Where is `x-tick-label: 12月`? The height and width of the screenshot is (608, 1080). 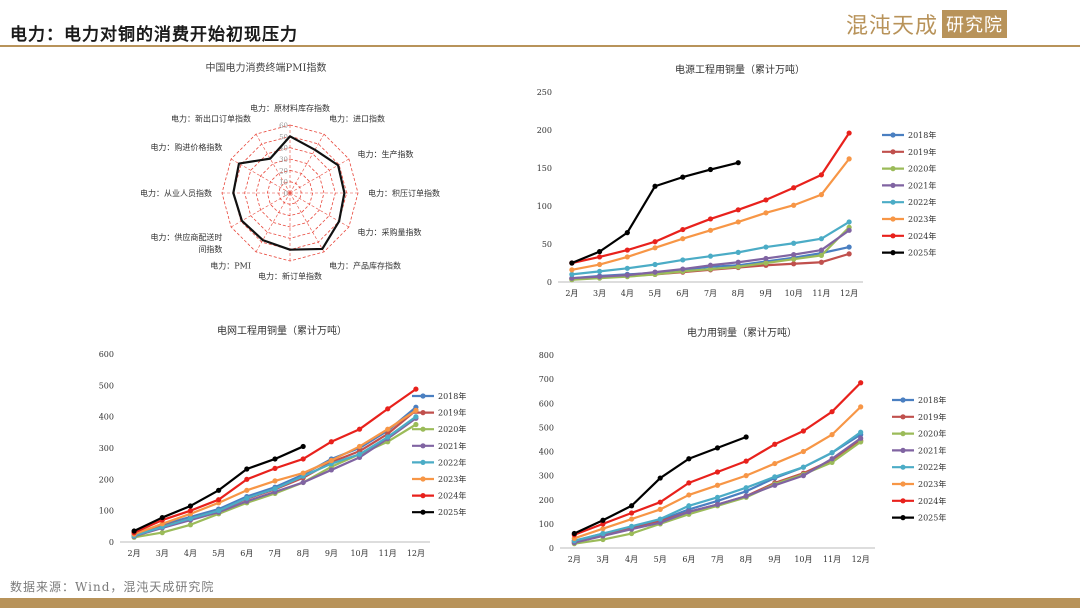 x-tick-label: 12月 is located at coordinates (861, 559).